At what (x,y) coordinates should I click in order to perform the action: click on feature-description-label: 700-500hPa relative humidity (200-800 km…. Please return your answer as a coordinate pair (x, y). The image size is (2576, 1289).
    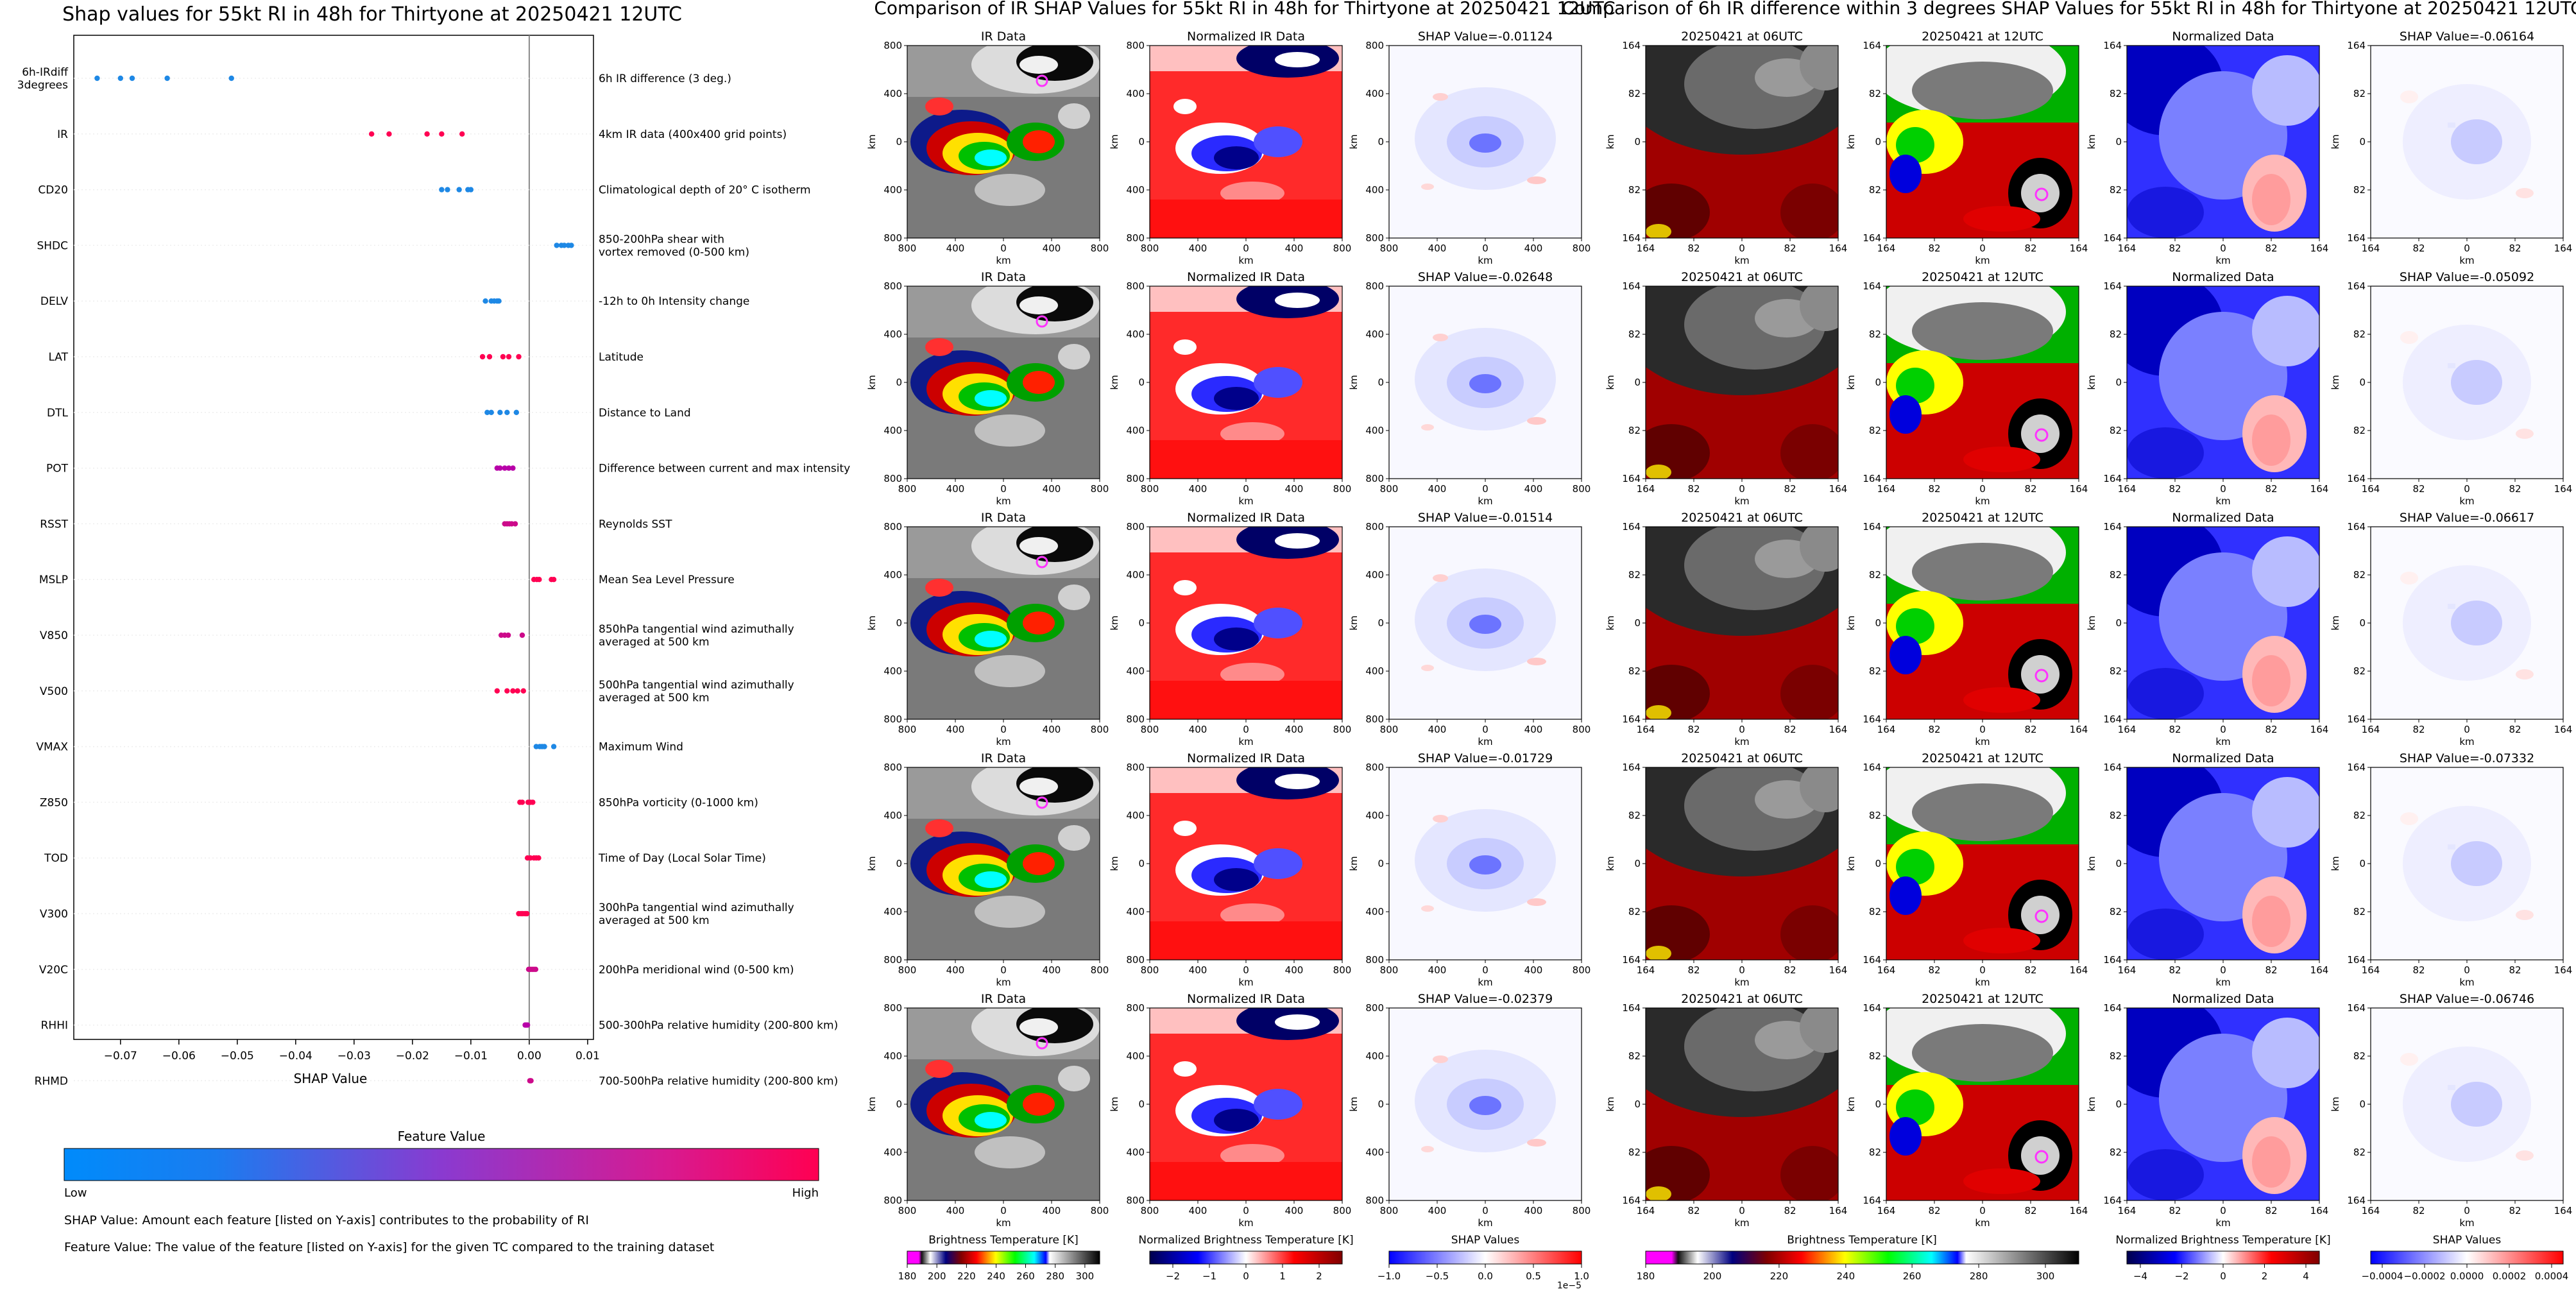
    Looking at the image, I should click on (718, 1081).